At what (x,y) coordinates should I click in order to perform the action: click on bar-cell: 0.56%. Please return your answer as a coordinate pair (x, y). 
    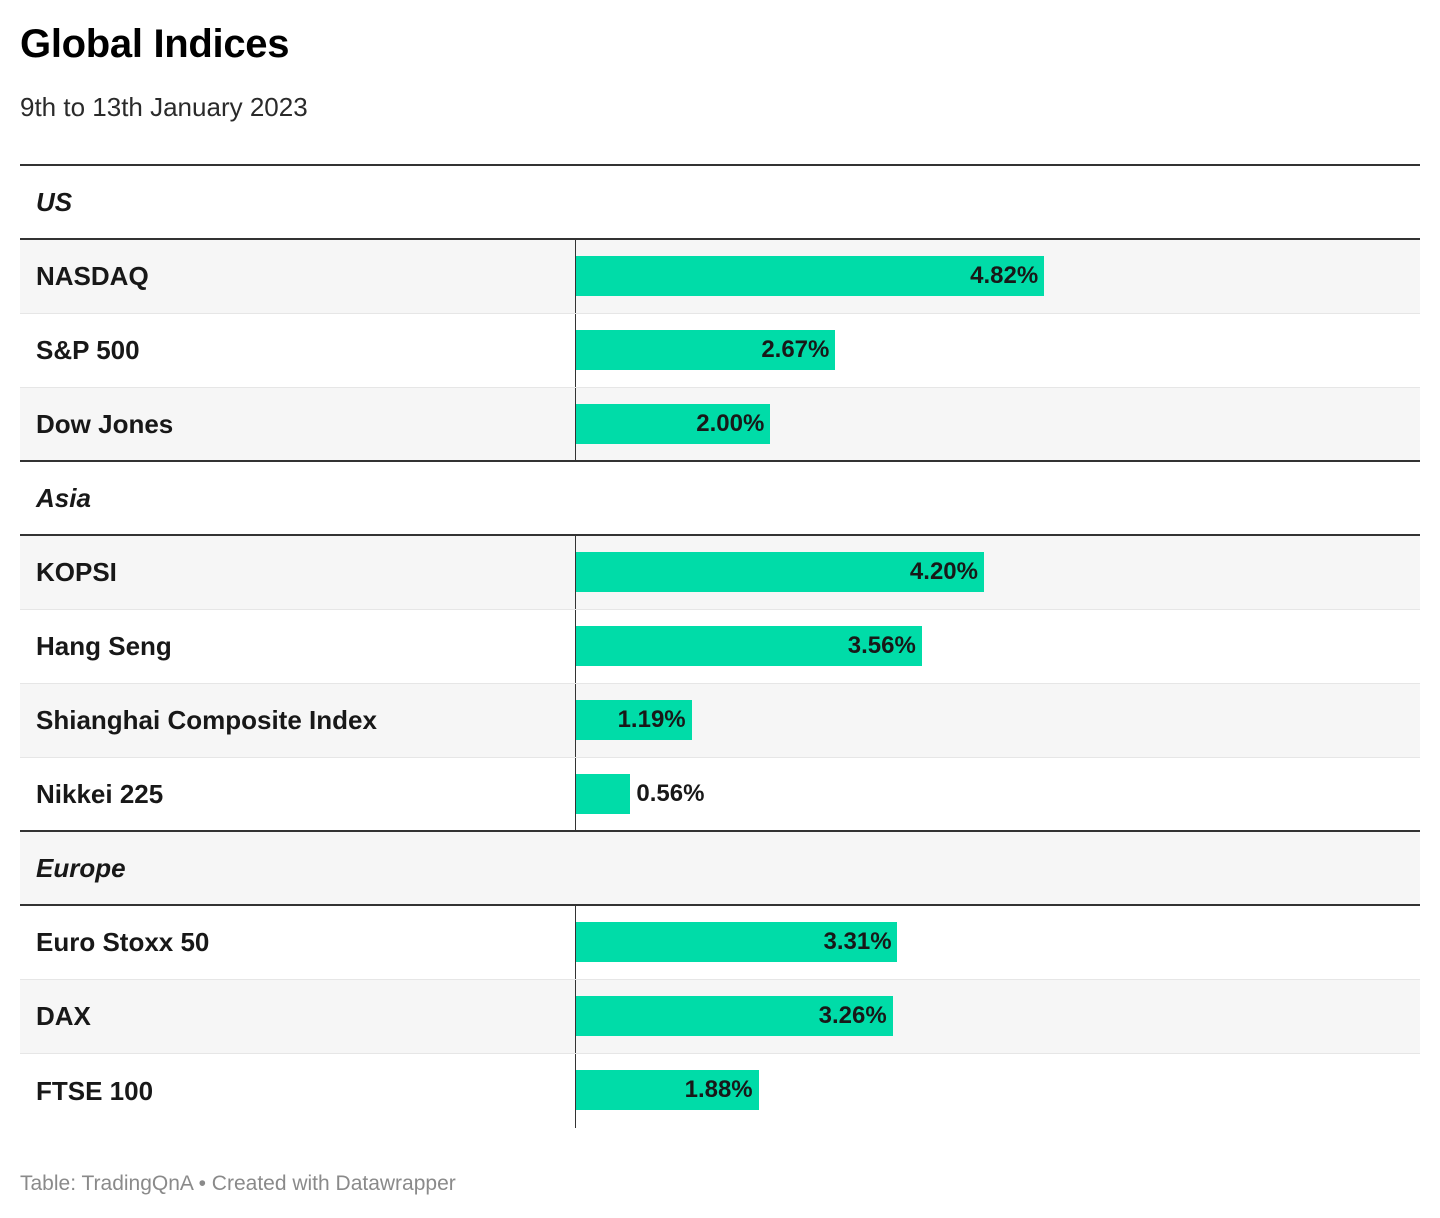
    Looking at the image, I should click on (997, 794).